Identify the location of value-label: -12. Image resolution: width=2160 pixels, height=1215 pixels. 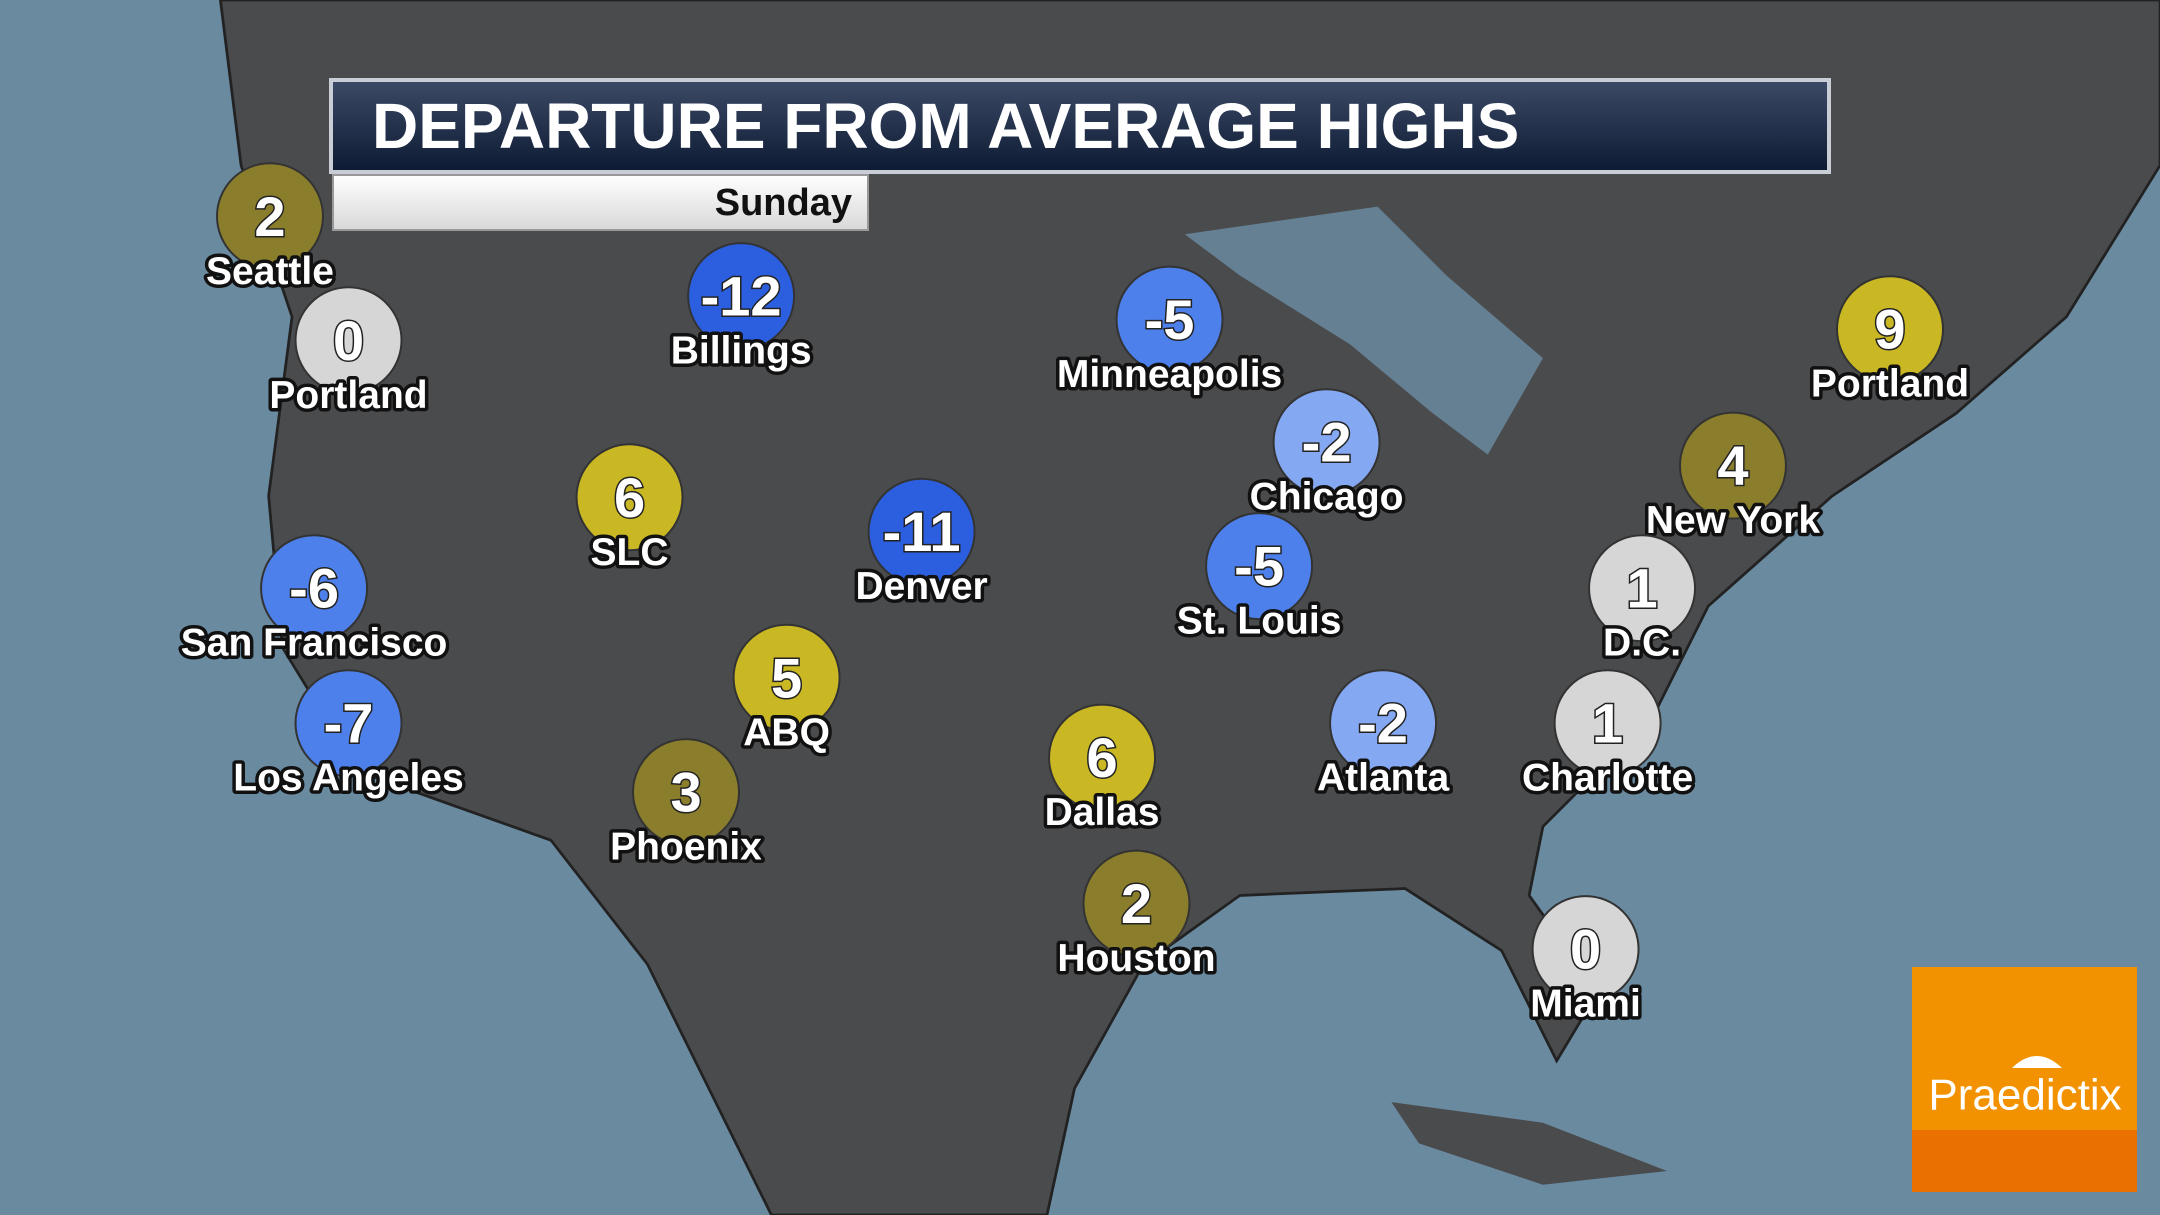
(741, 296).